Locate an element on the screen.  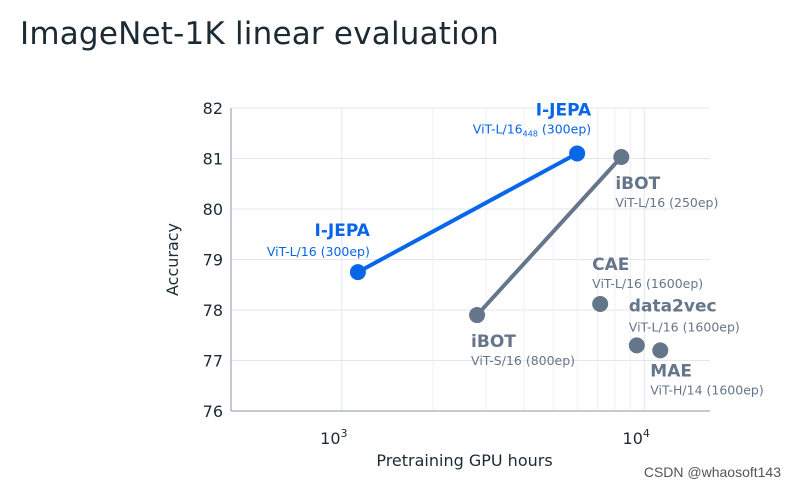
y-tick-label: 77 is located at coordinates (213, 361).